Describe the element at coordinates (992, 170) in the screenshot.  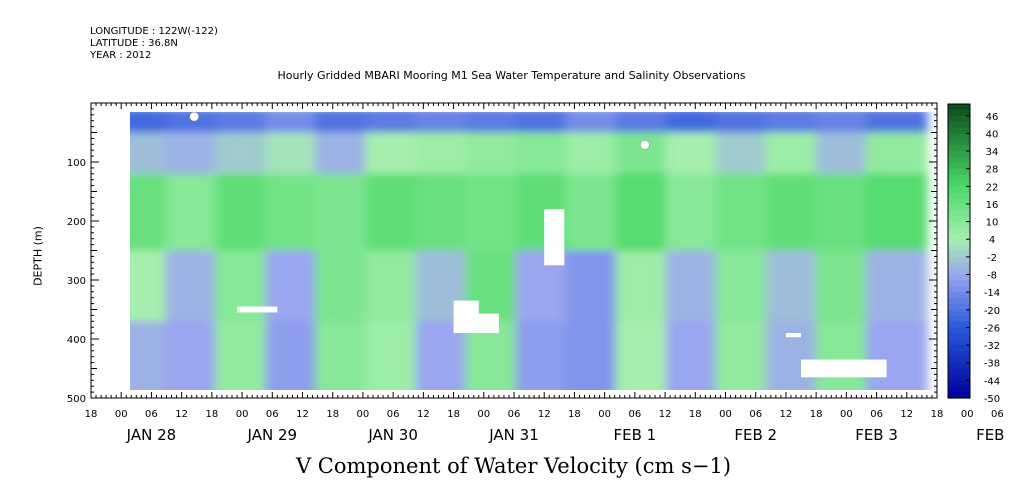
I see `colorbar-tick-label: 28` at that location.